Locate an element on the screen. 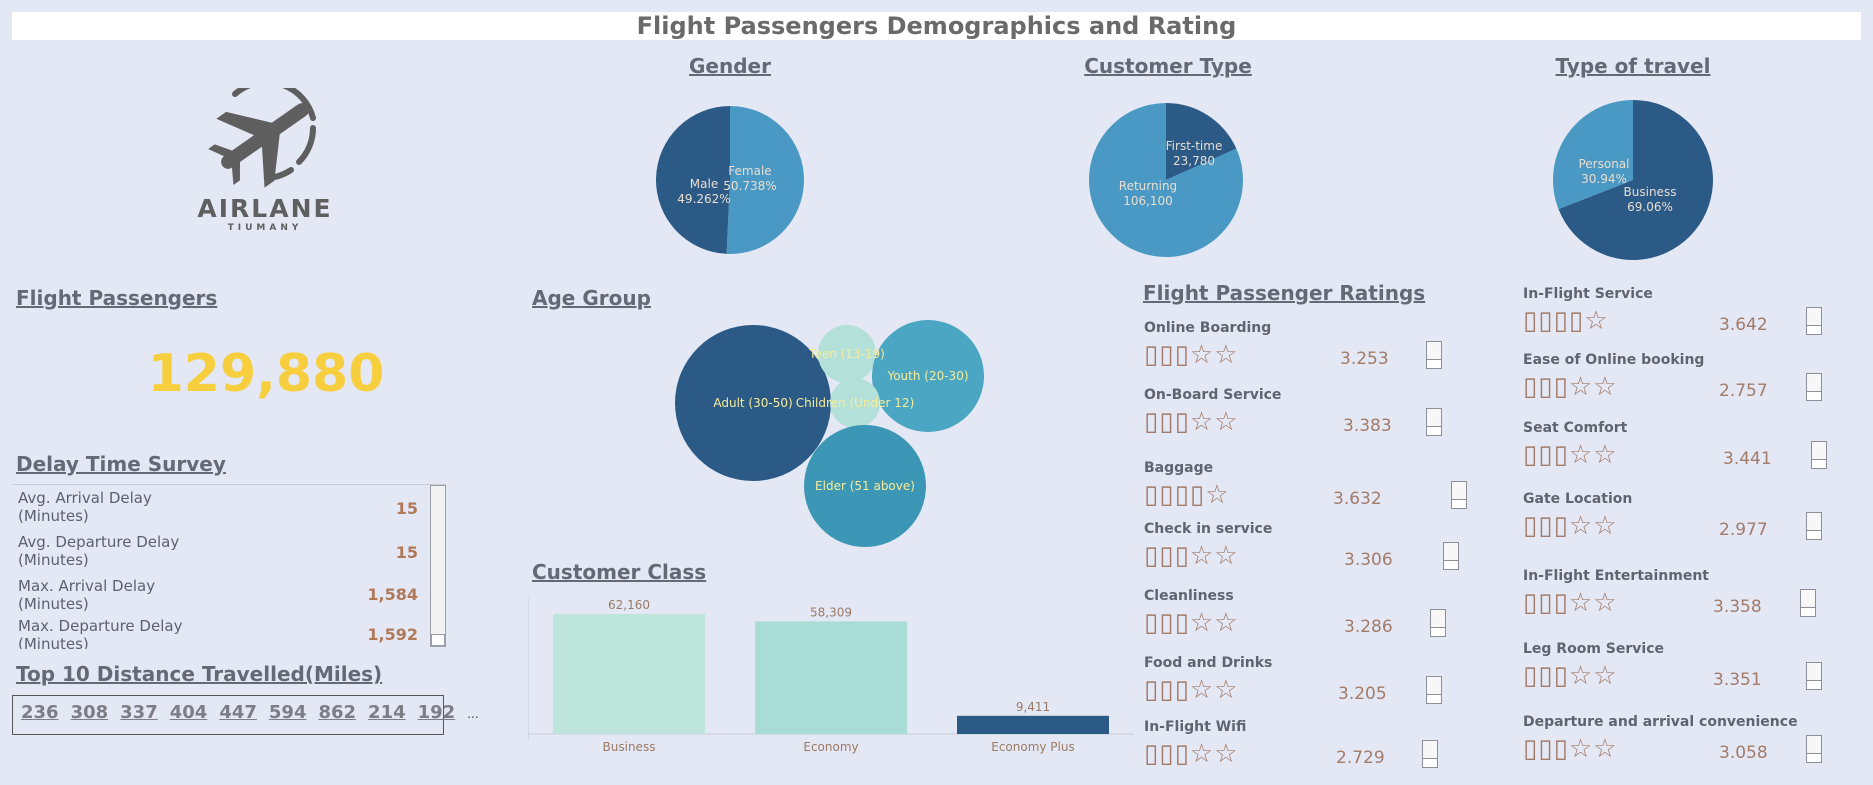  flight-passengers-title: Flight Passengers is located at coordinates (117, 298).